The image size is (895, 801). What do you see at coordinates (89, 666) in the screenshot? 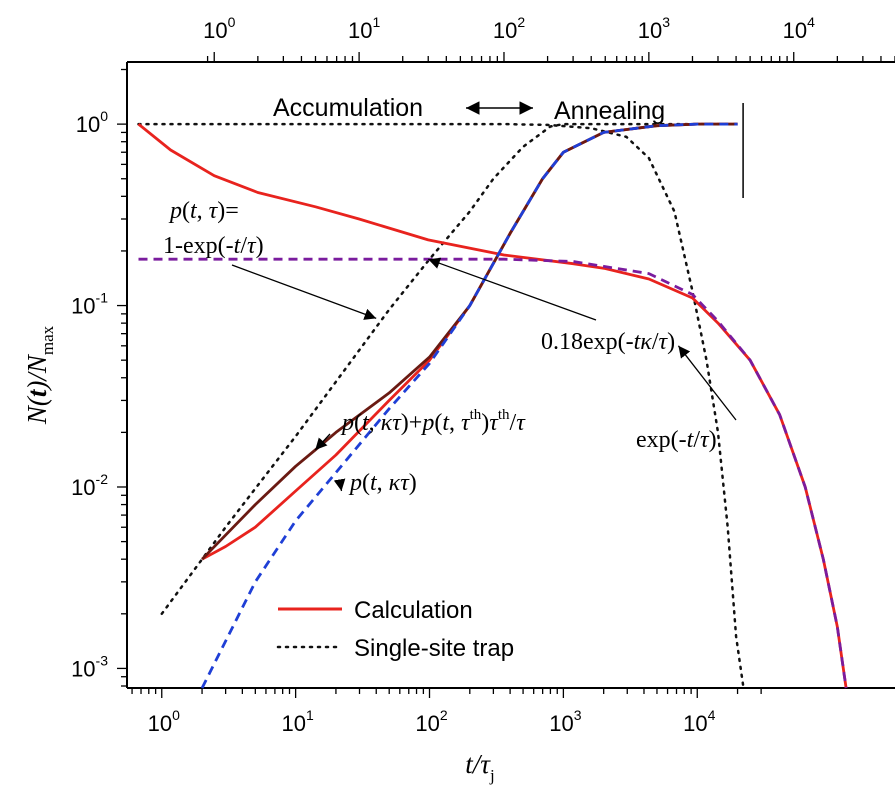
I see `y-tick-label: 10⁻³` at bounding box center [89, 666].